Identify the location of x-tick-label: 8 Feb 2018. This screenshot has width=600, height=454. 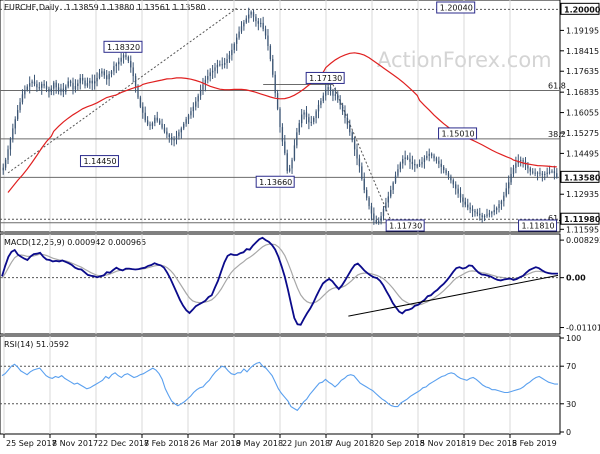
(166, 443).